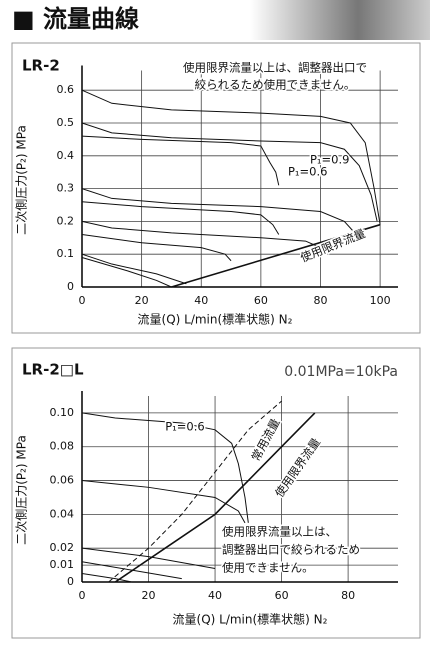  Describe the element at coordinates (268, 568) in the screenshot. I see `annotation: 使用できません。` at that location.